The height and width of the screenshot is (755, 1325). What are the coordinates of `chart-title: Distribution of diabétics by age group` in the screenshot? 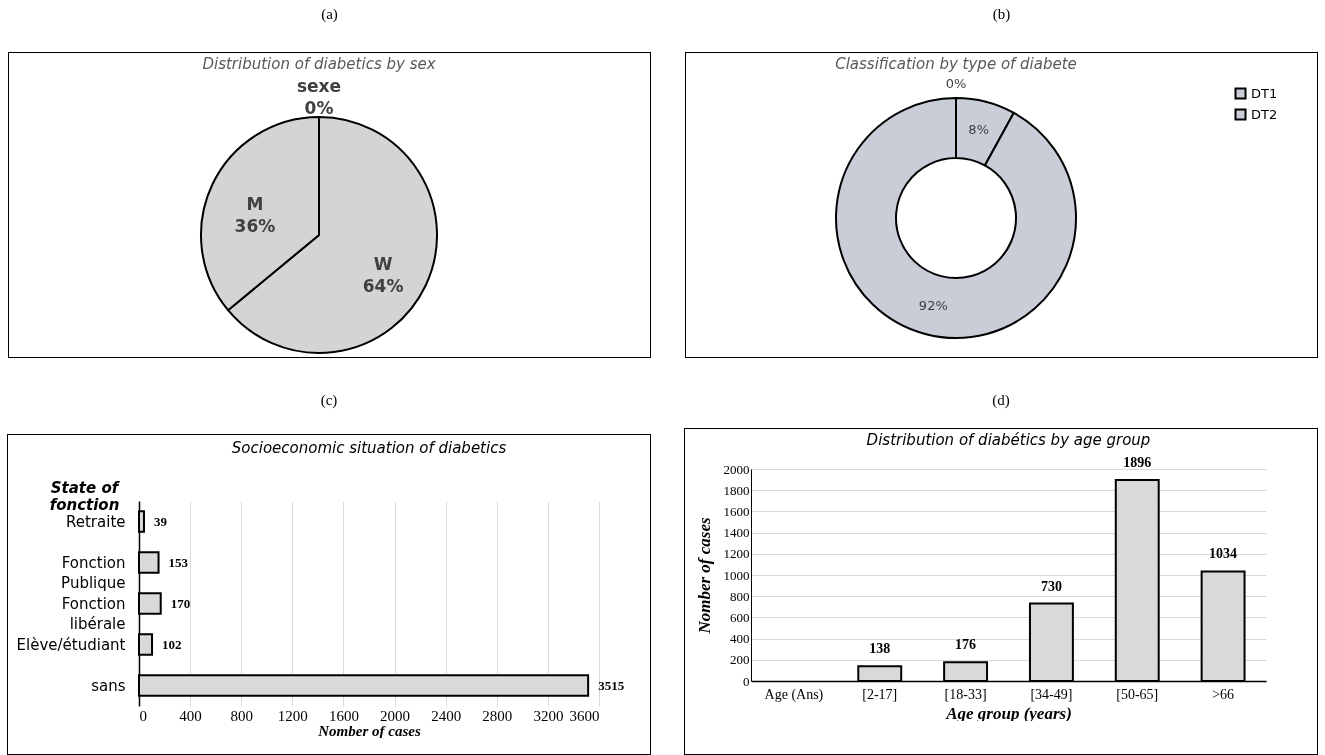 It's located at (1008, 440).